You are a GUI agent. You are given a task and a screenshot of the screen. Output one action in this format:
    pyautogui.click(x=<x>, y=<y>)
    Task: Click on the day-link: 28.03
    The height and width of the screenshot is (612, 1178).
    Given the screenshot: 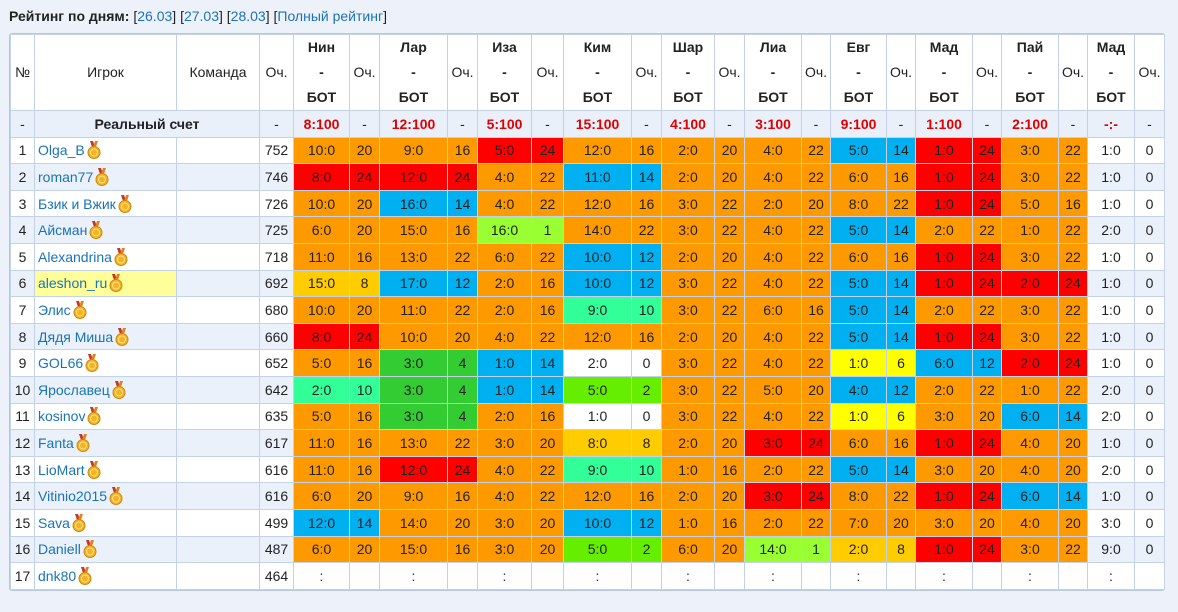 What is the action you would take?
    pyautogui.click(x=248, y=16)
    